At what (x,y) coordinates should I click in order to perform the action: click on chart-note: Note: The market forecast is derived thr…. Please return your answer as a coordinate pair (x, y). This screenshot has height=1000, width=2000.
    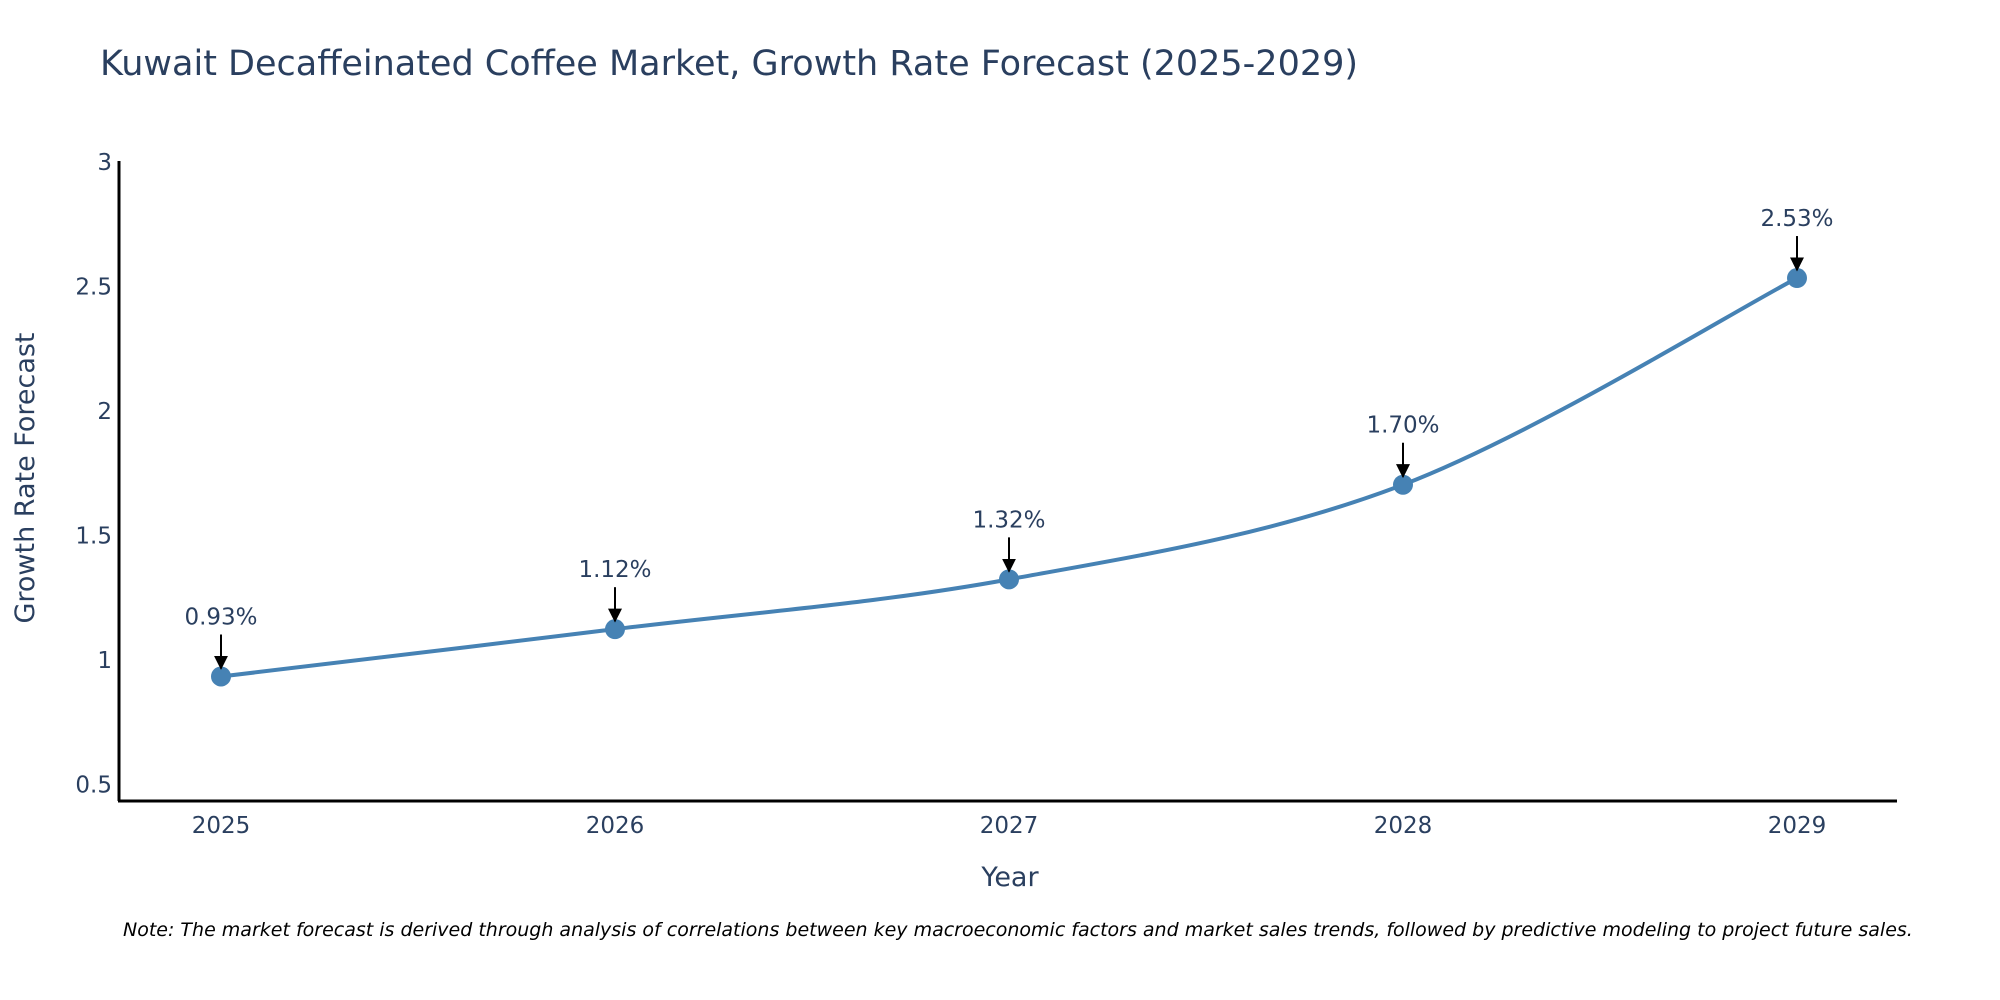
    Looking at the image, I should click on (1018, 930).